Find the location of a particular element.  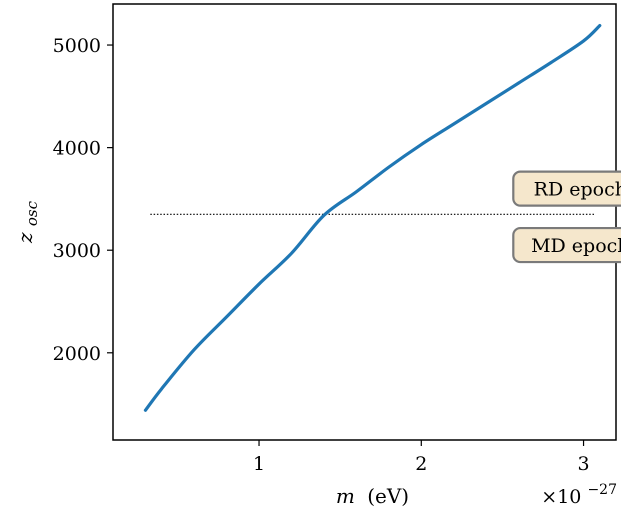

y-axis-label: z osc is located at coordinates (27, 222).